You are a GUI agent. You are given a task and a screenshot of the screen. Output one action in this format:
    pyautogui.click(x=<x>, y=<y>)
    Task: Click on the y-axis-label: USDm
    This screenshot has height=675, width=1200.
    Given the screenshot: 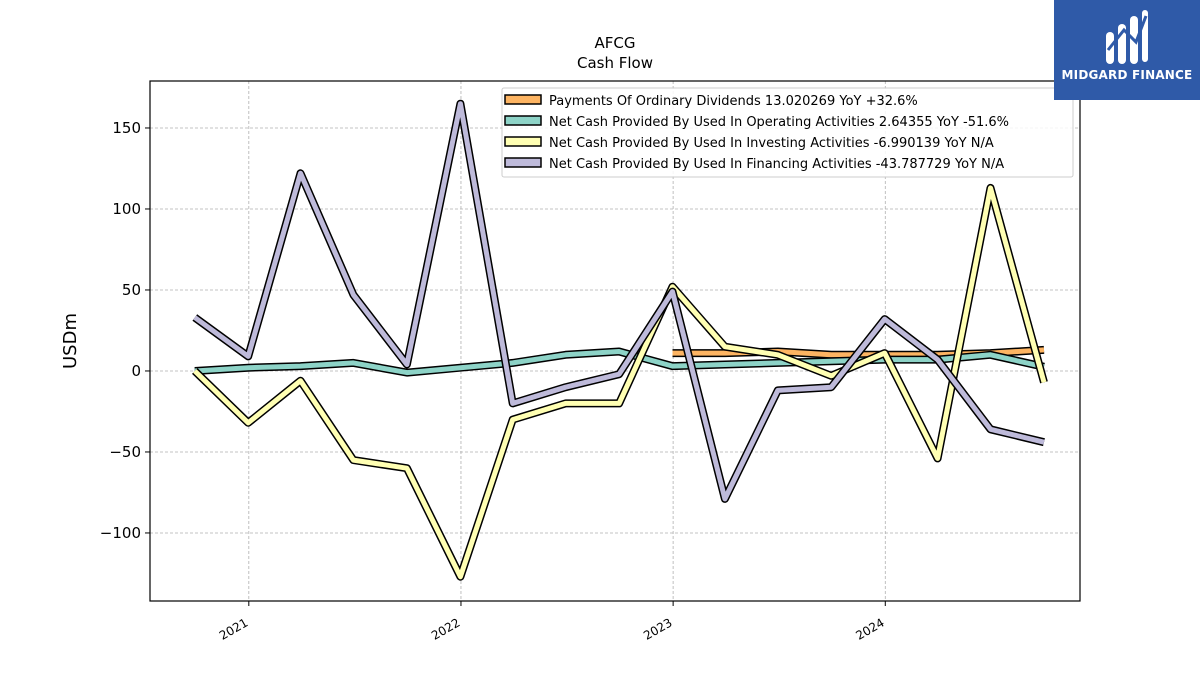 What is the action you would take?
    pyautogui.click(x=70, y=341)
    